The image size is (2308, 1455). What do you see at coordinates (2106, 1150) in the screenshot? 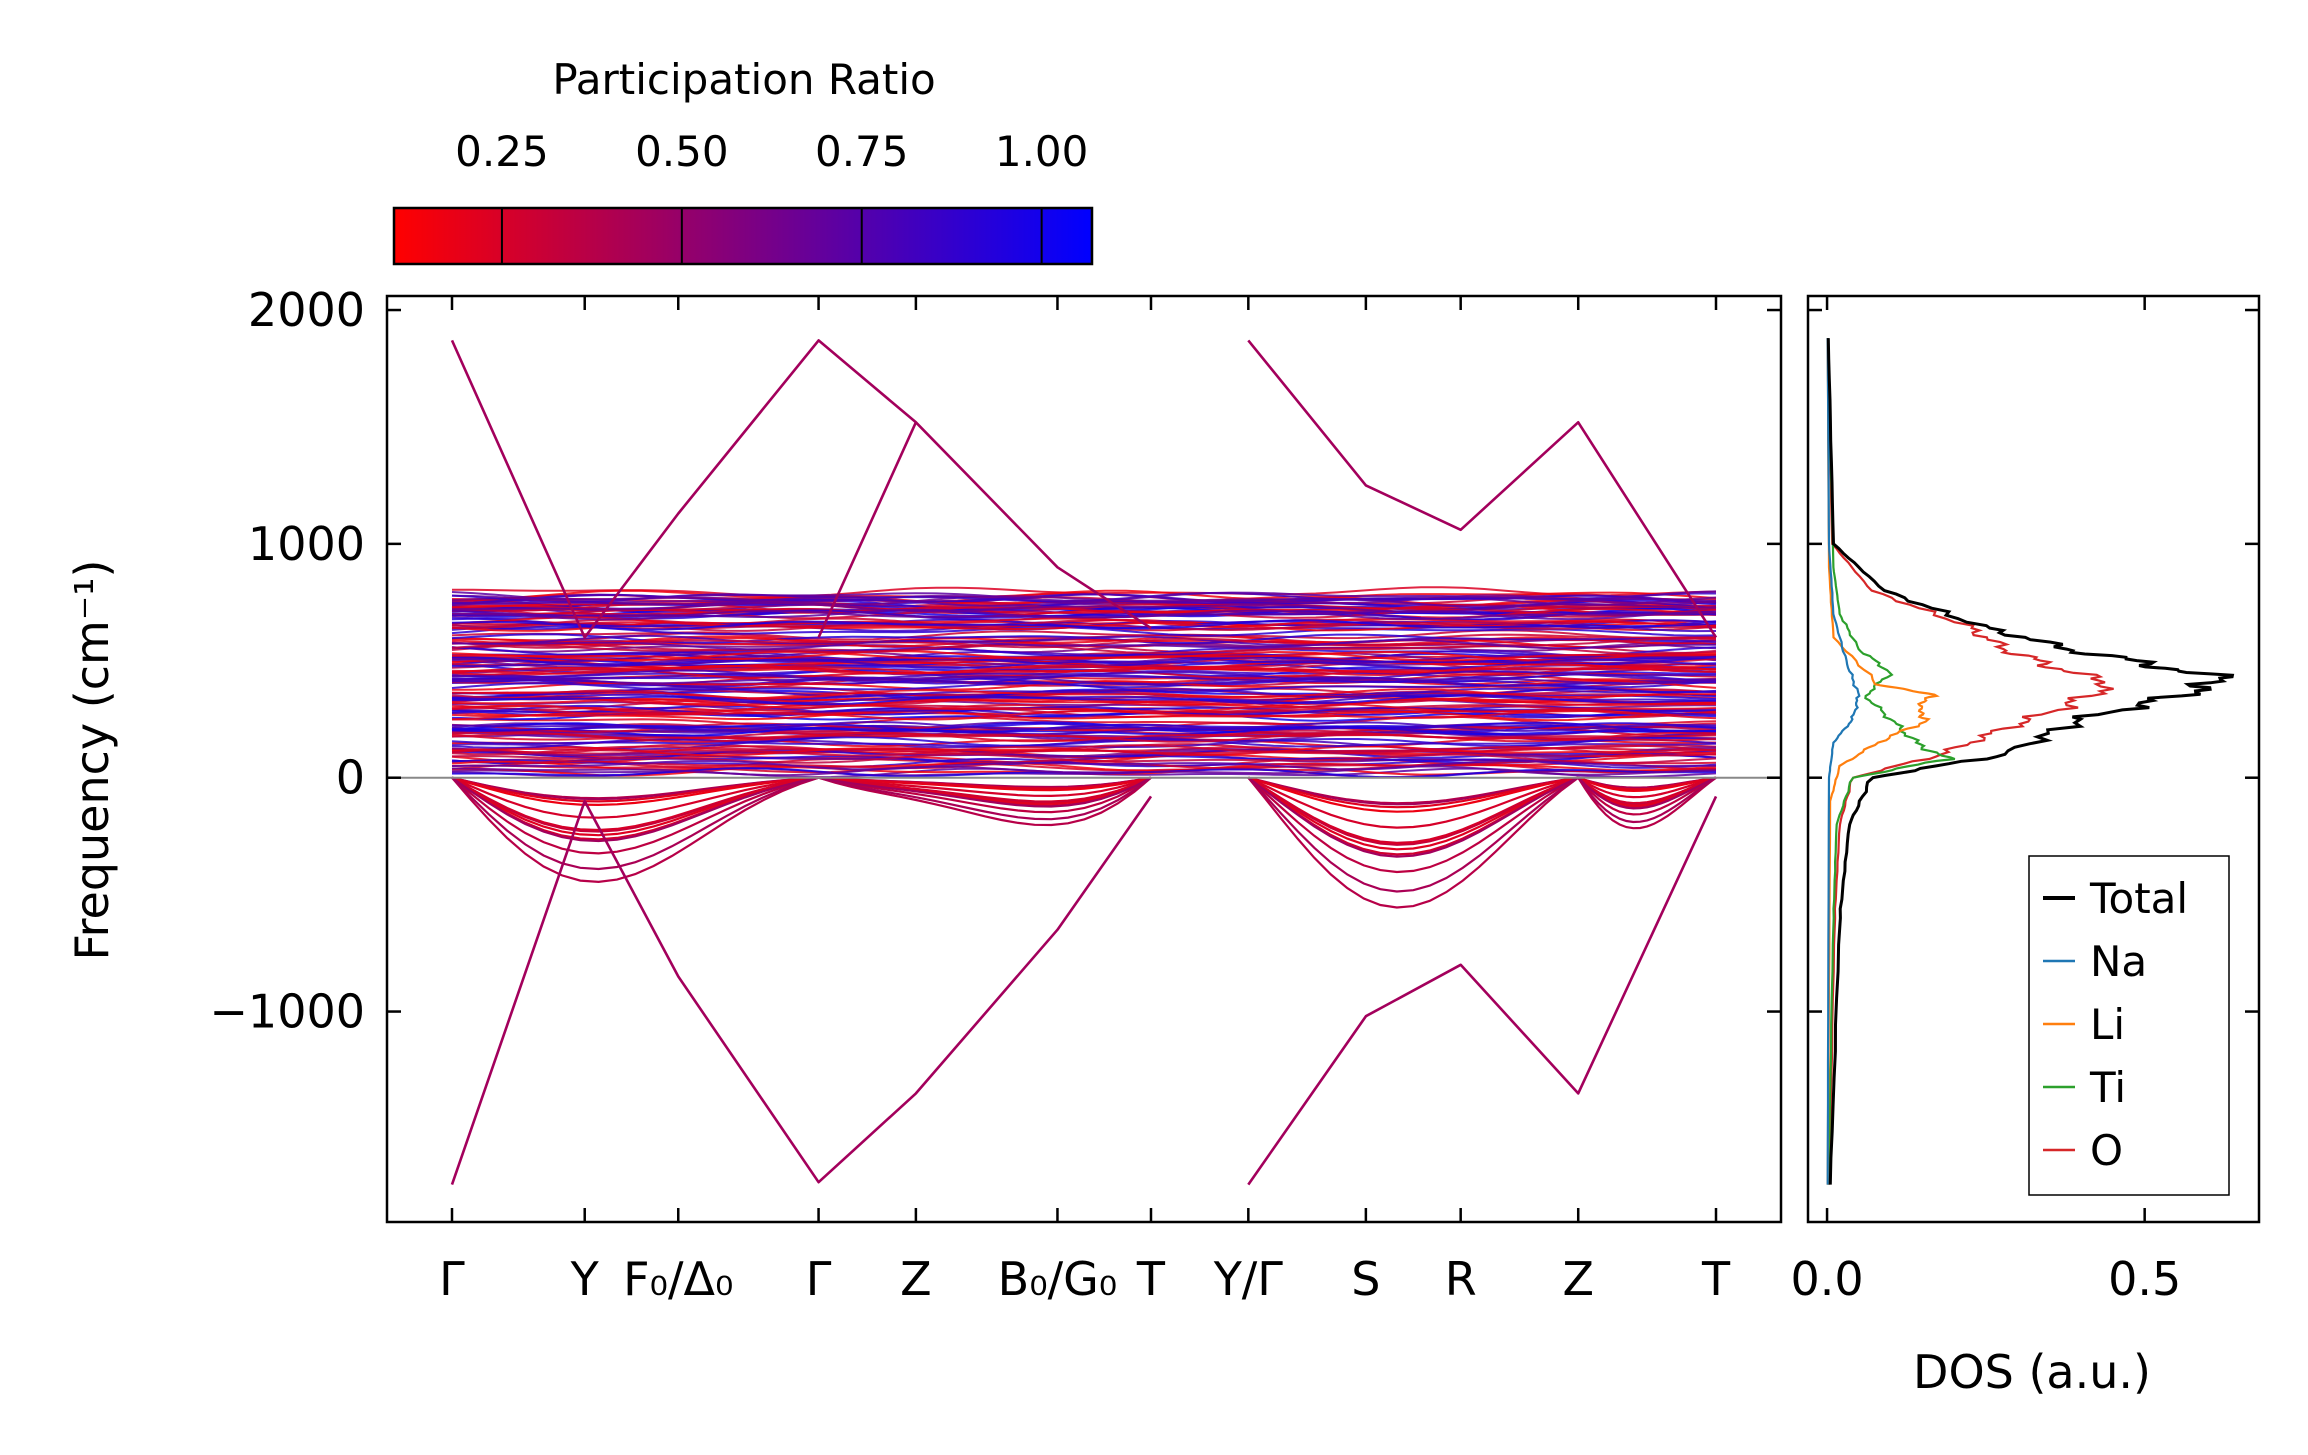
I see `legend-label: O` at bounding box center [2106, 1150].